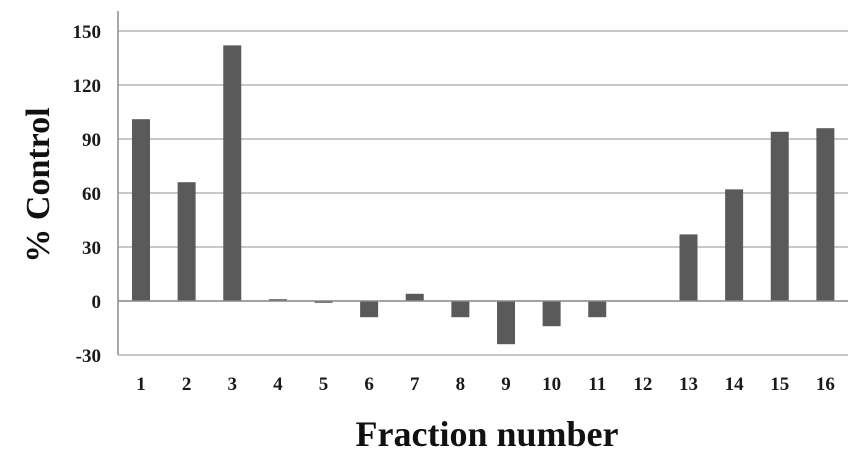  Describe the element at coordinates (597, 384) in the screenshot. I see `x-tick-label: 11` at that location.